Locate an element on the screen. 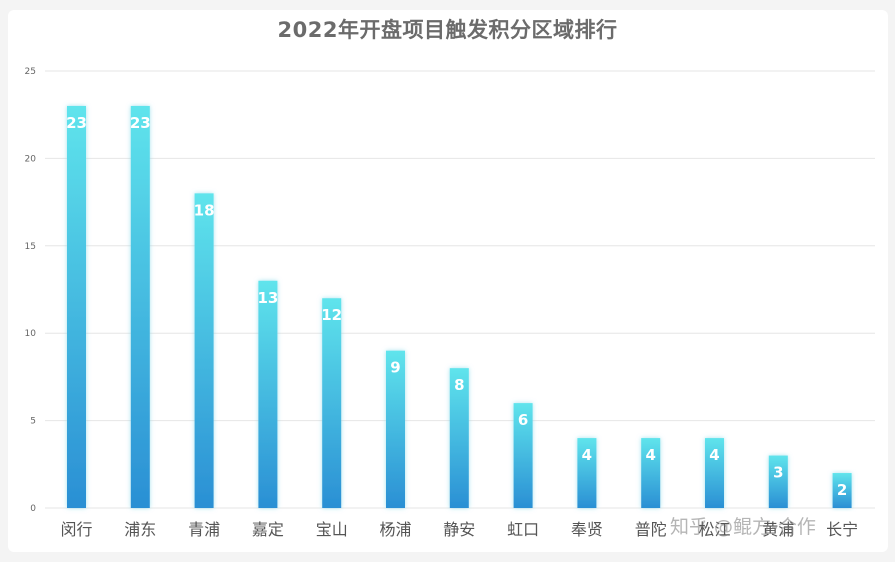 This screenshot has width=895, height=562. x-tick-label: 青浦 is located at coordinates (204, 529).